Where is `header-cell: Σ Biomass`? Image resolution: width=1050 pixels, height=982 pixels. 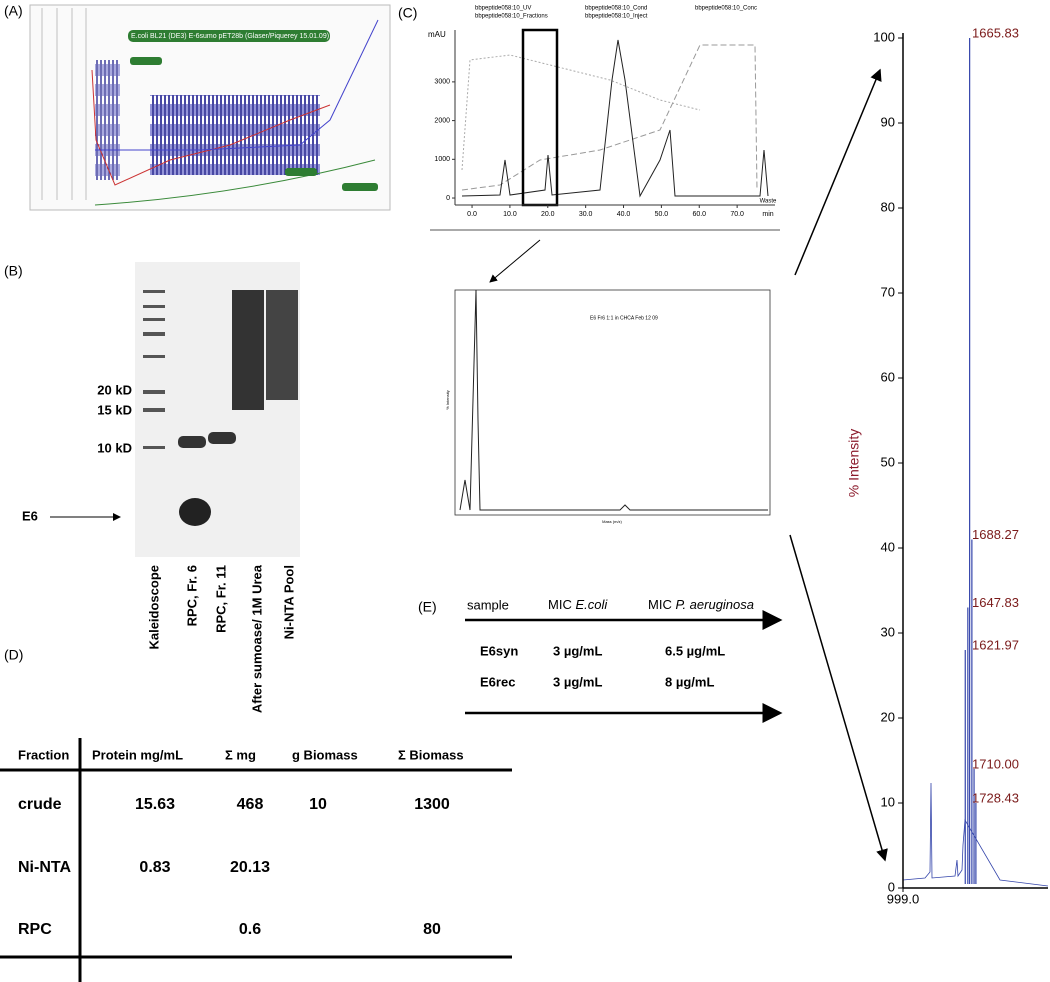
header-cell: Σ Biomass is located at coordinates (431, 754).